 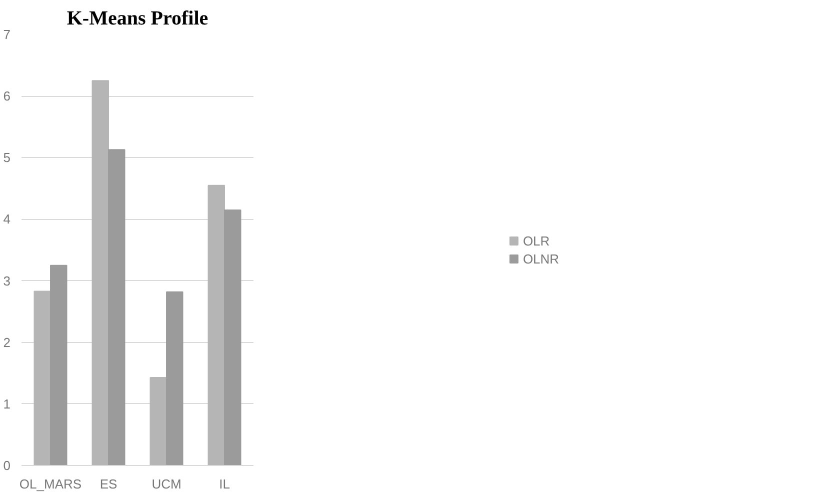 I want to click on y-tick-label: 4, so click(x=7, y=219).